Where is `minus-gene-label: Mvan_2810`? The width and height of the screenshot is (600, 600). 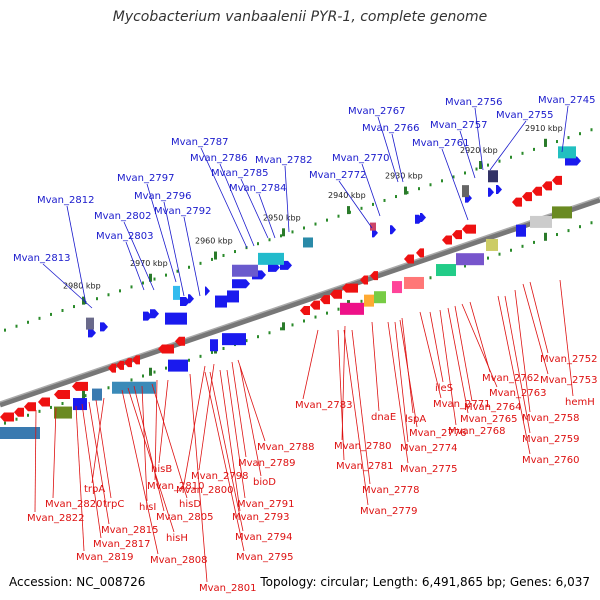
minus-gene-label: Mvan_2810 is located at coordinates (175, 486).